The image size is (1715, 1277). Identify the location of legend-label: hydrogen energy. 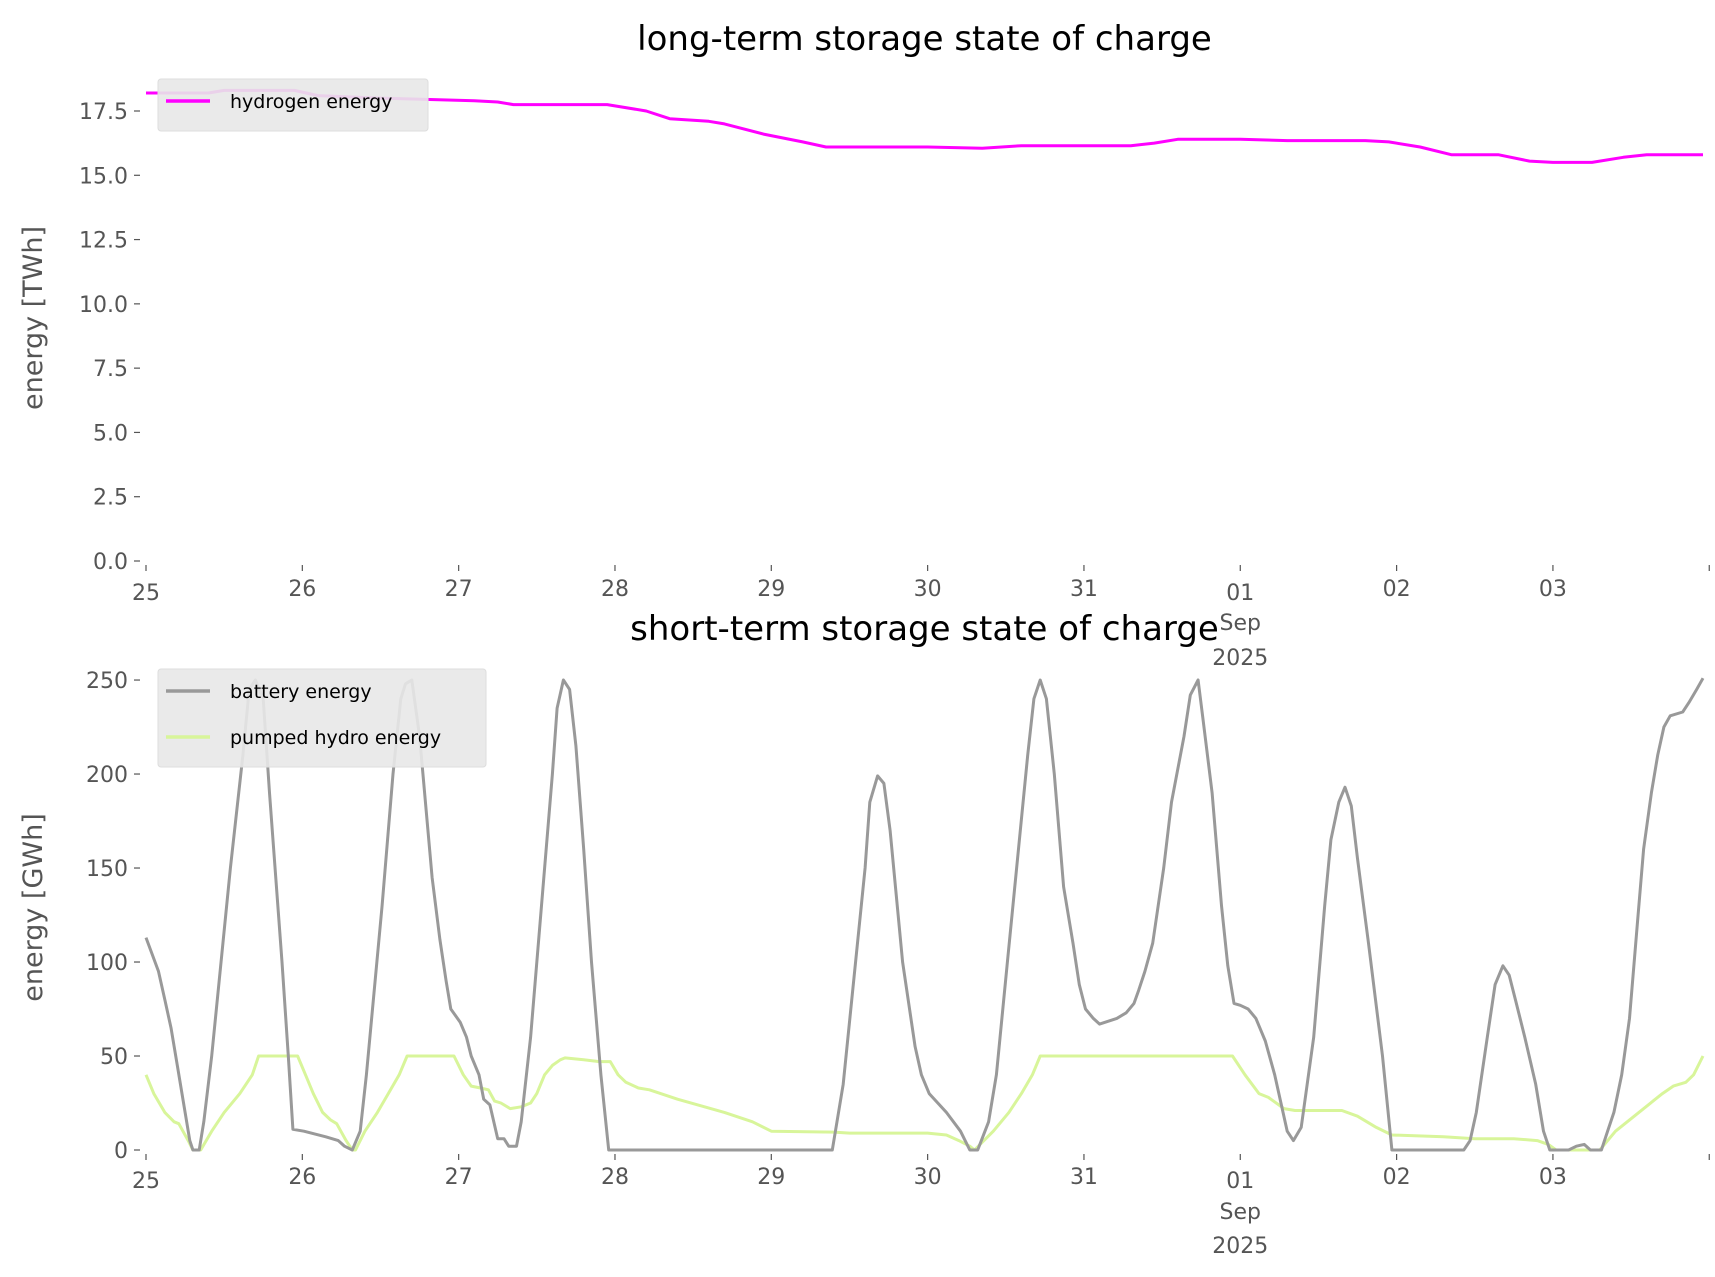
(311, 102).